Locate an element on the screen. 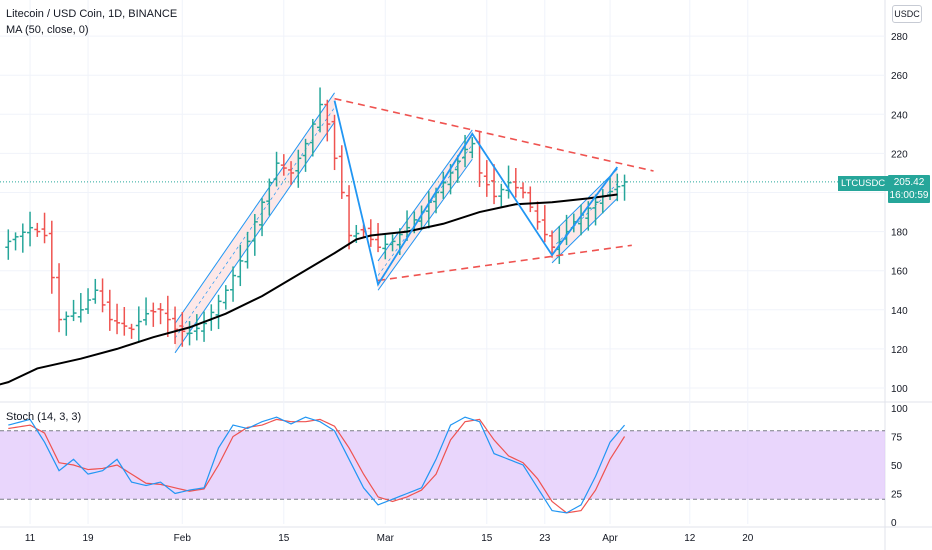 The height and width of the screenshot is (550, 932). bar-countdown: 16:00:59 is located at coordinates (909, 195).